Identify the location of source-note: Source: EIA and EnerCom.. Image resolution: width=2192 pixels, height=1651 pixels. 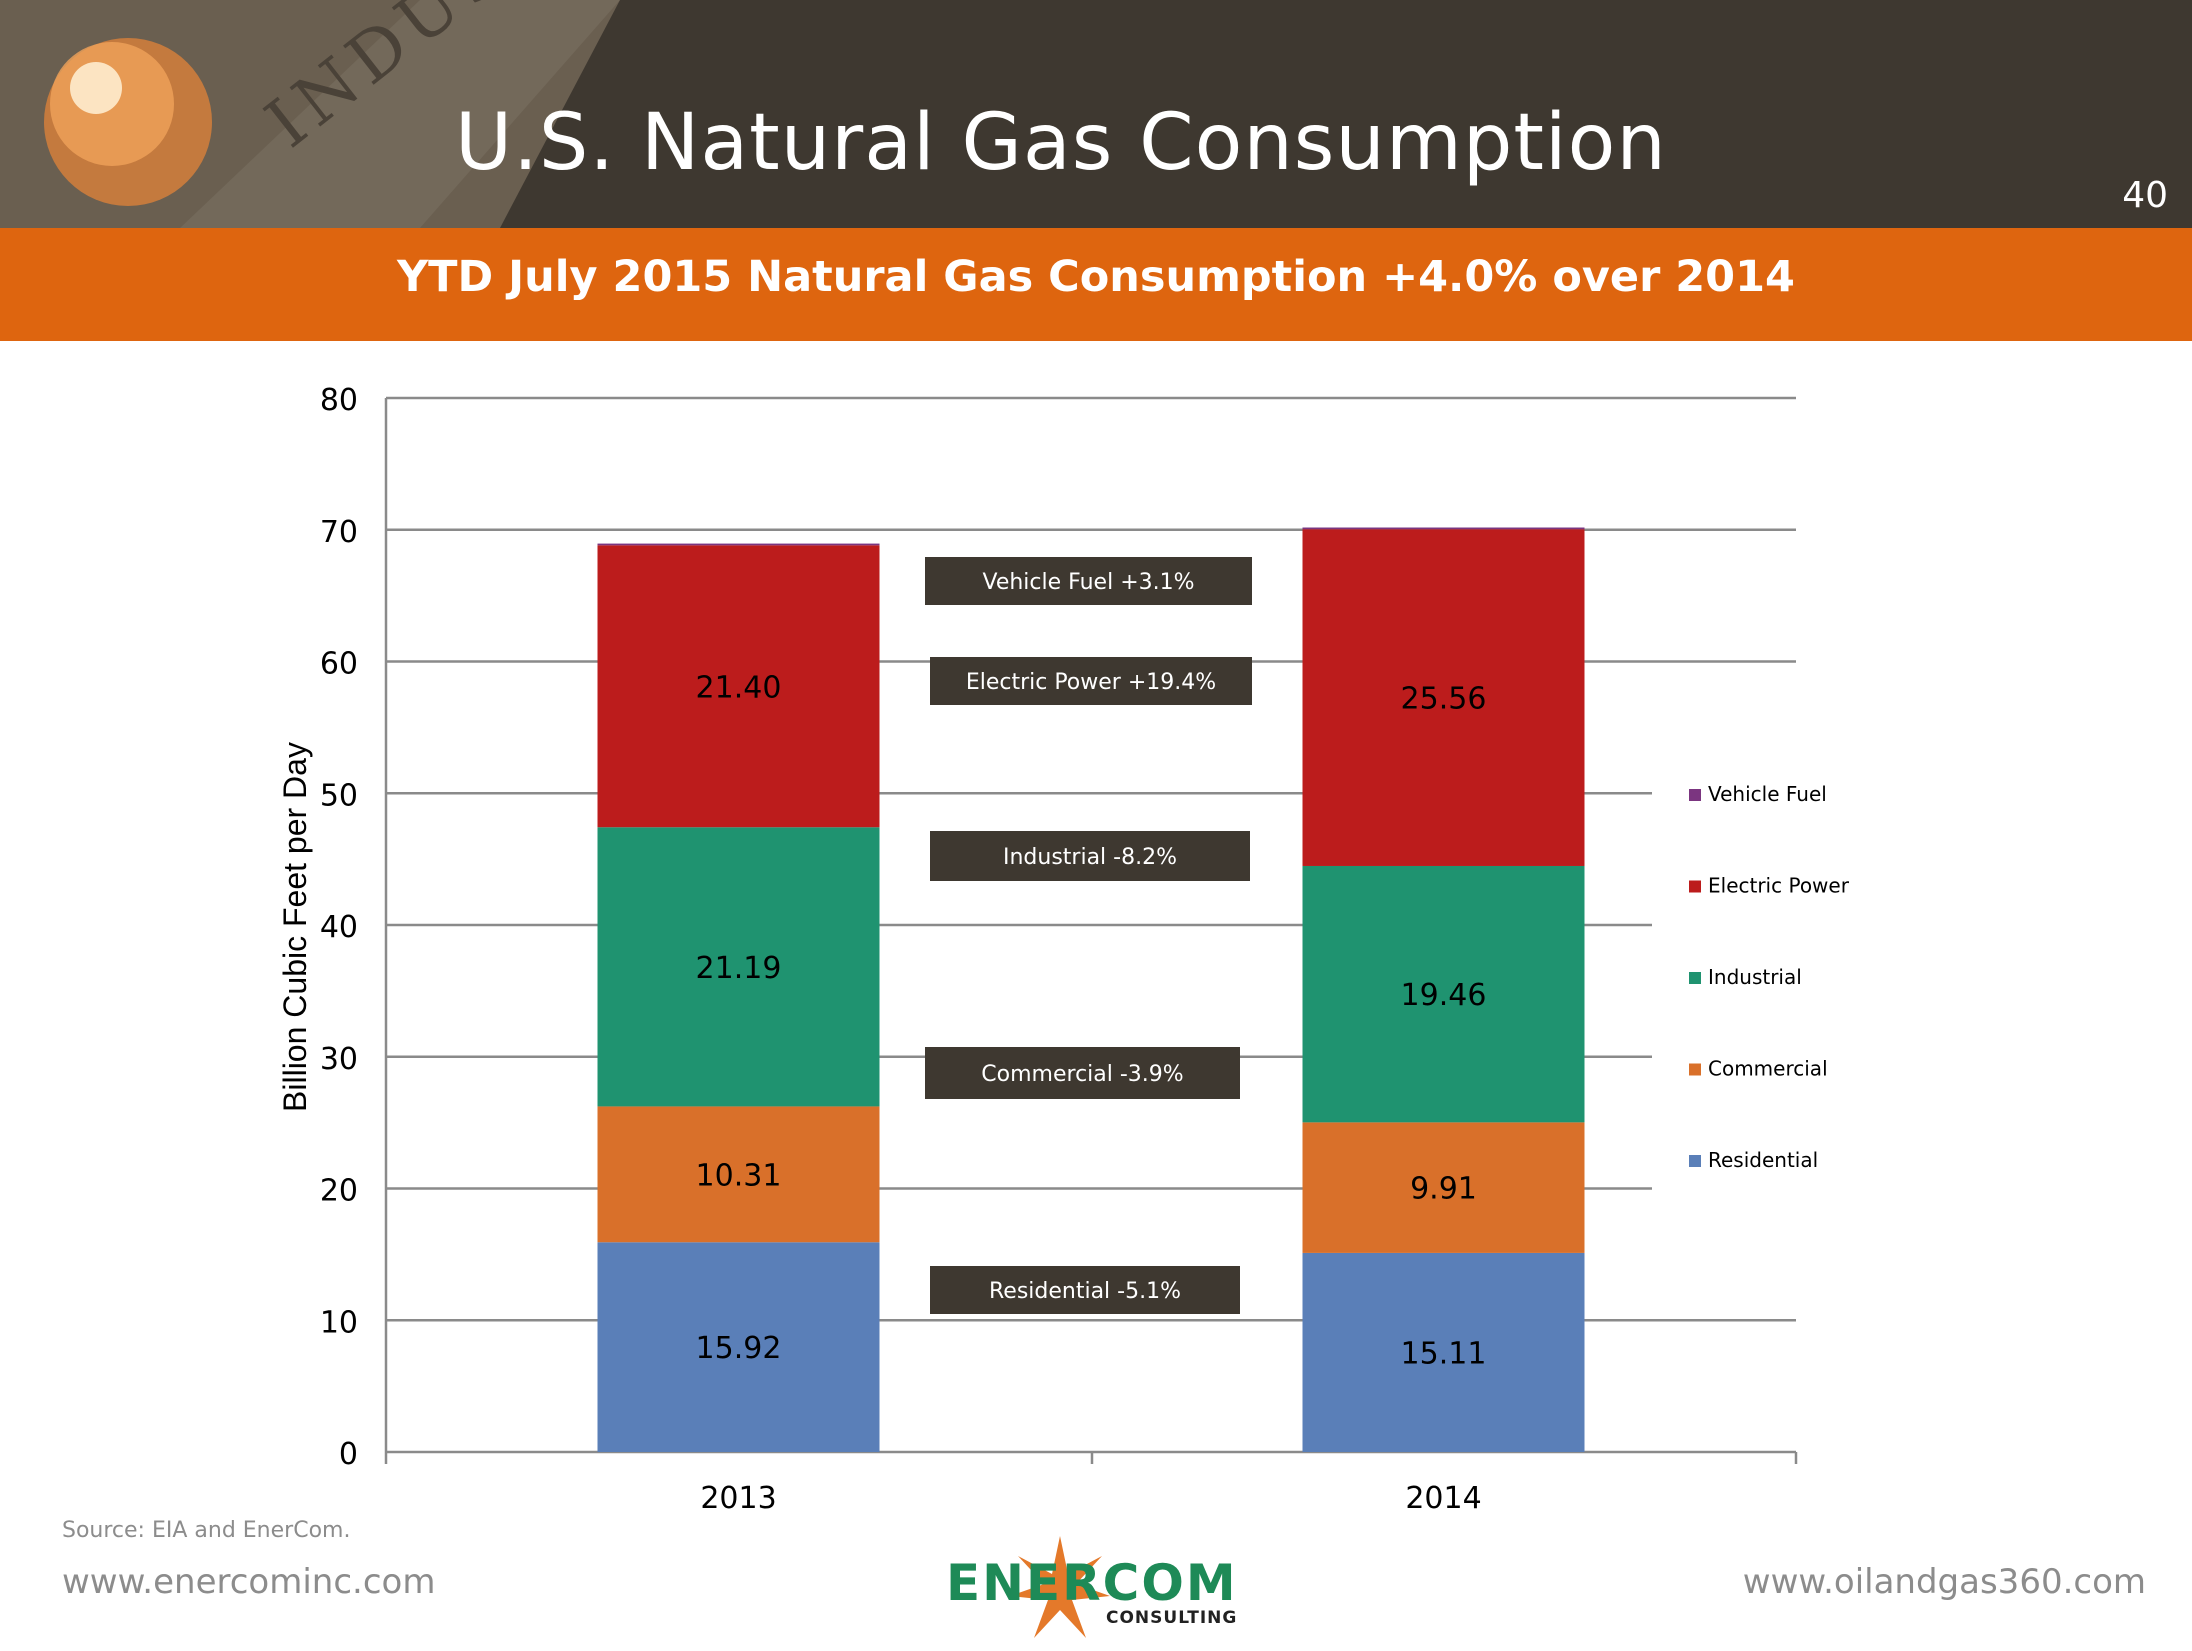
(206, 1530).